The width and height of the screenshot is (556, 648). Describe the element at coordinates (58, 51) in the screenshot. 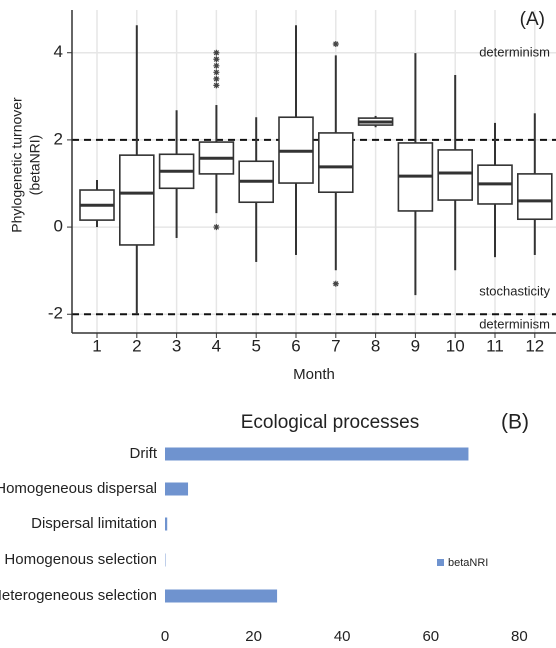

I see `y-tick-label: 4` at that location.